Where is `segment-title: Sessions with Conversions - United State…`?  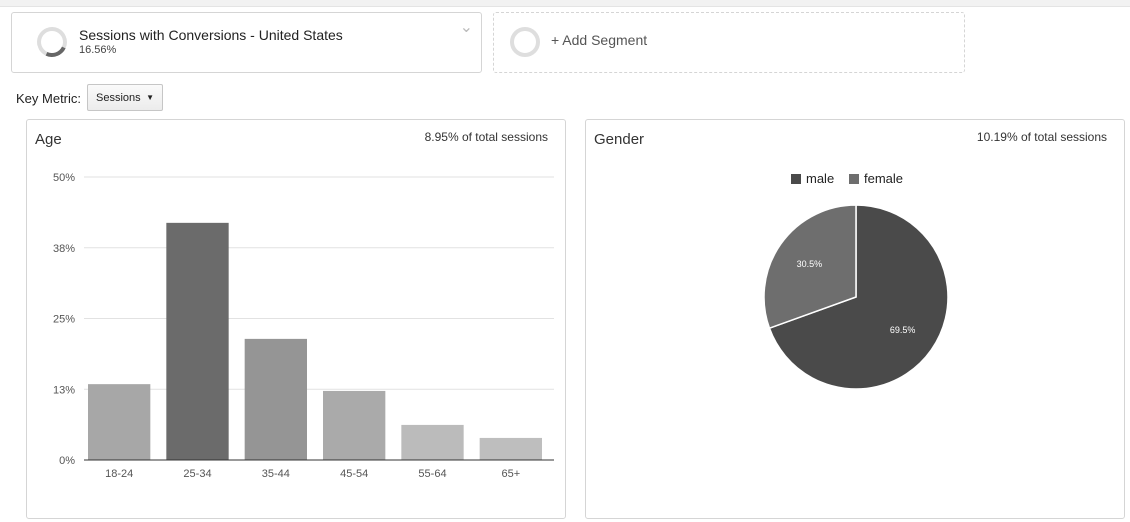
segment-title: Sessions with Conversions - United State… is located at coordinates (211, 35).